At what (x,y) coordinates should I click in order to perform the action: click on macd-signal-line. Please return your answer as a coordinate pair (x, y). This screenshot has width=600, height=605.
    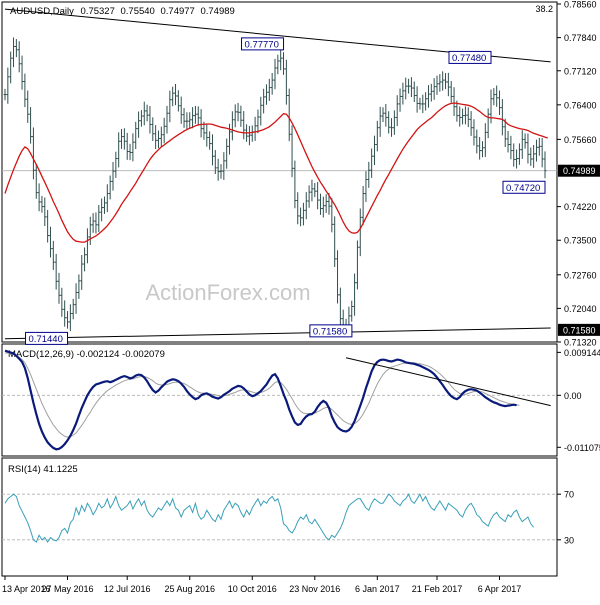
    Looking at the image, I should click on (262, 395).